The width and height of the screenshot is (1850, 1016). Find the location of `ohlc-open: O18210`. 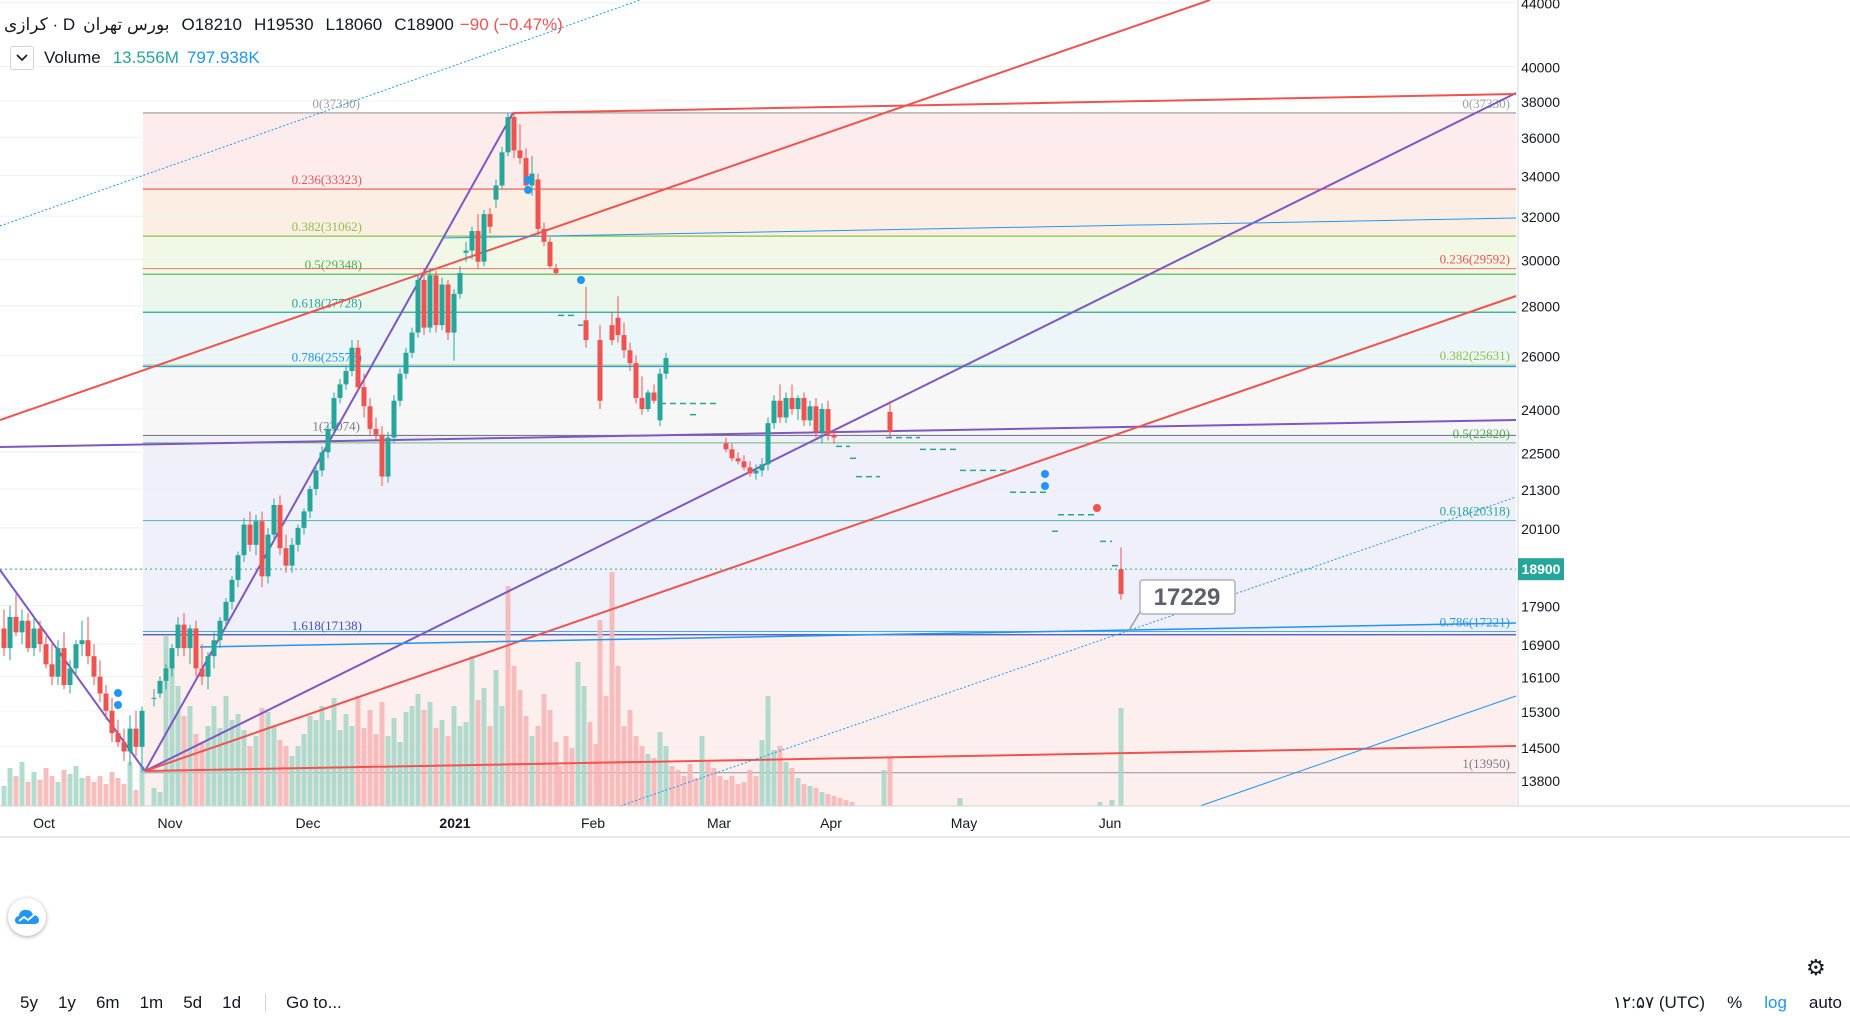

ohlc-open: O18210 is located at coordinates (211, 24).